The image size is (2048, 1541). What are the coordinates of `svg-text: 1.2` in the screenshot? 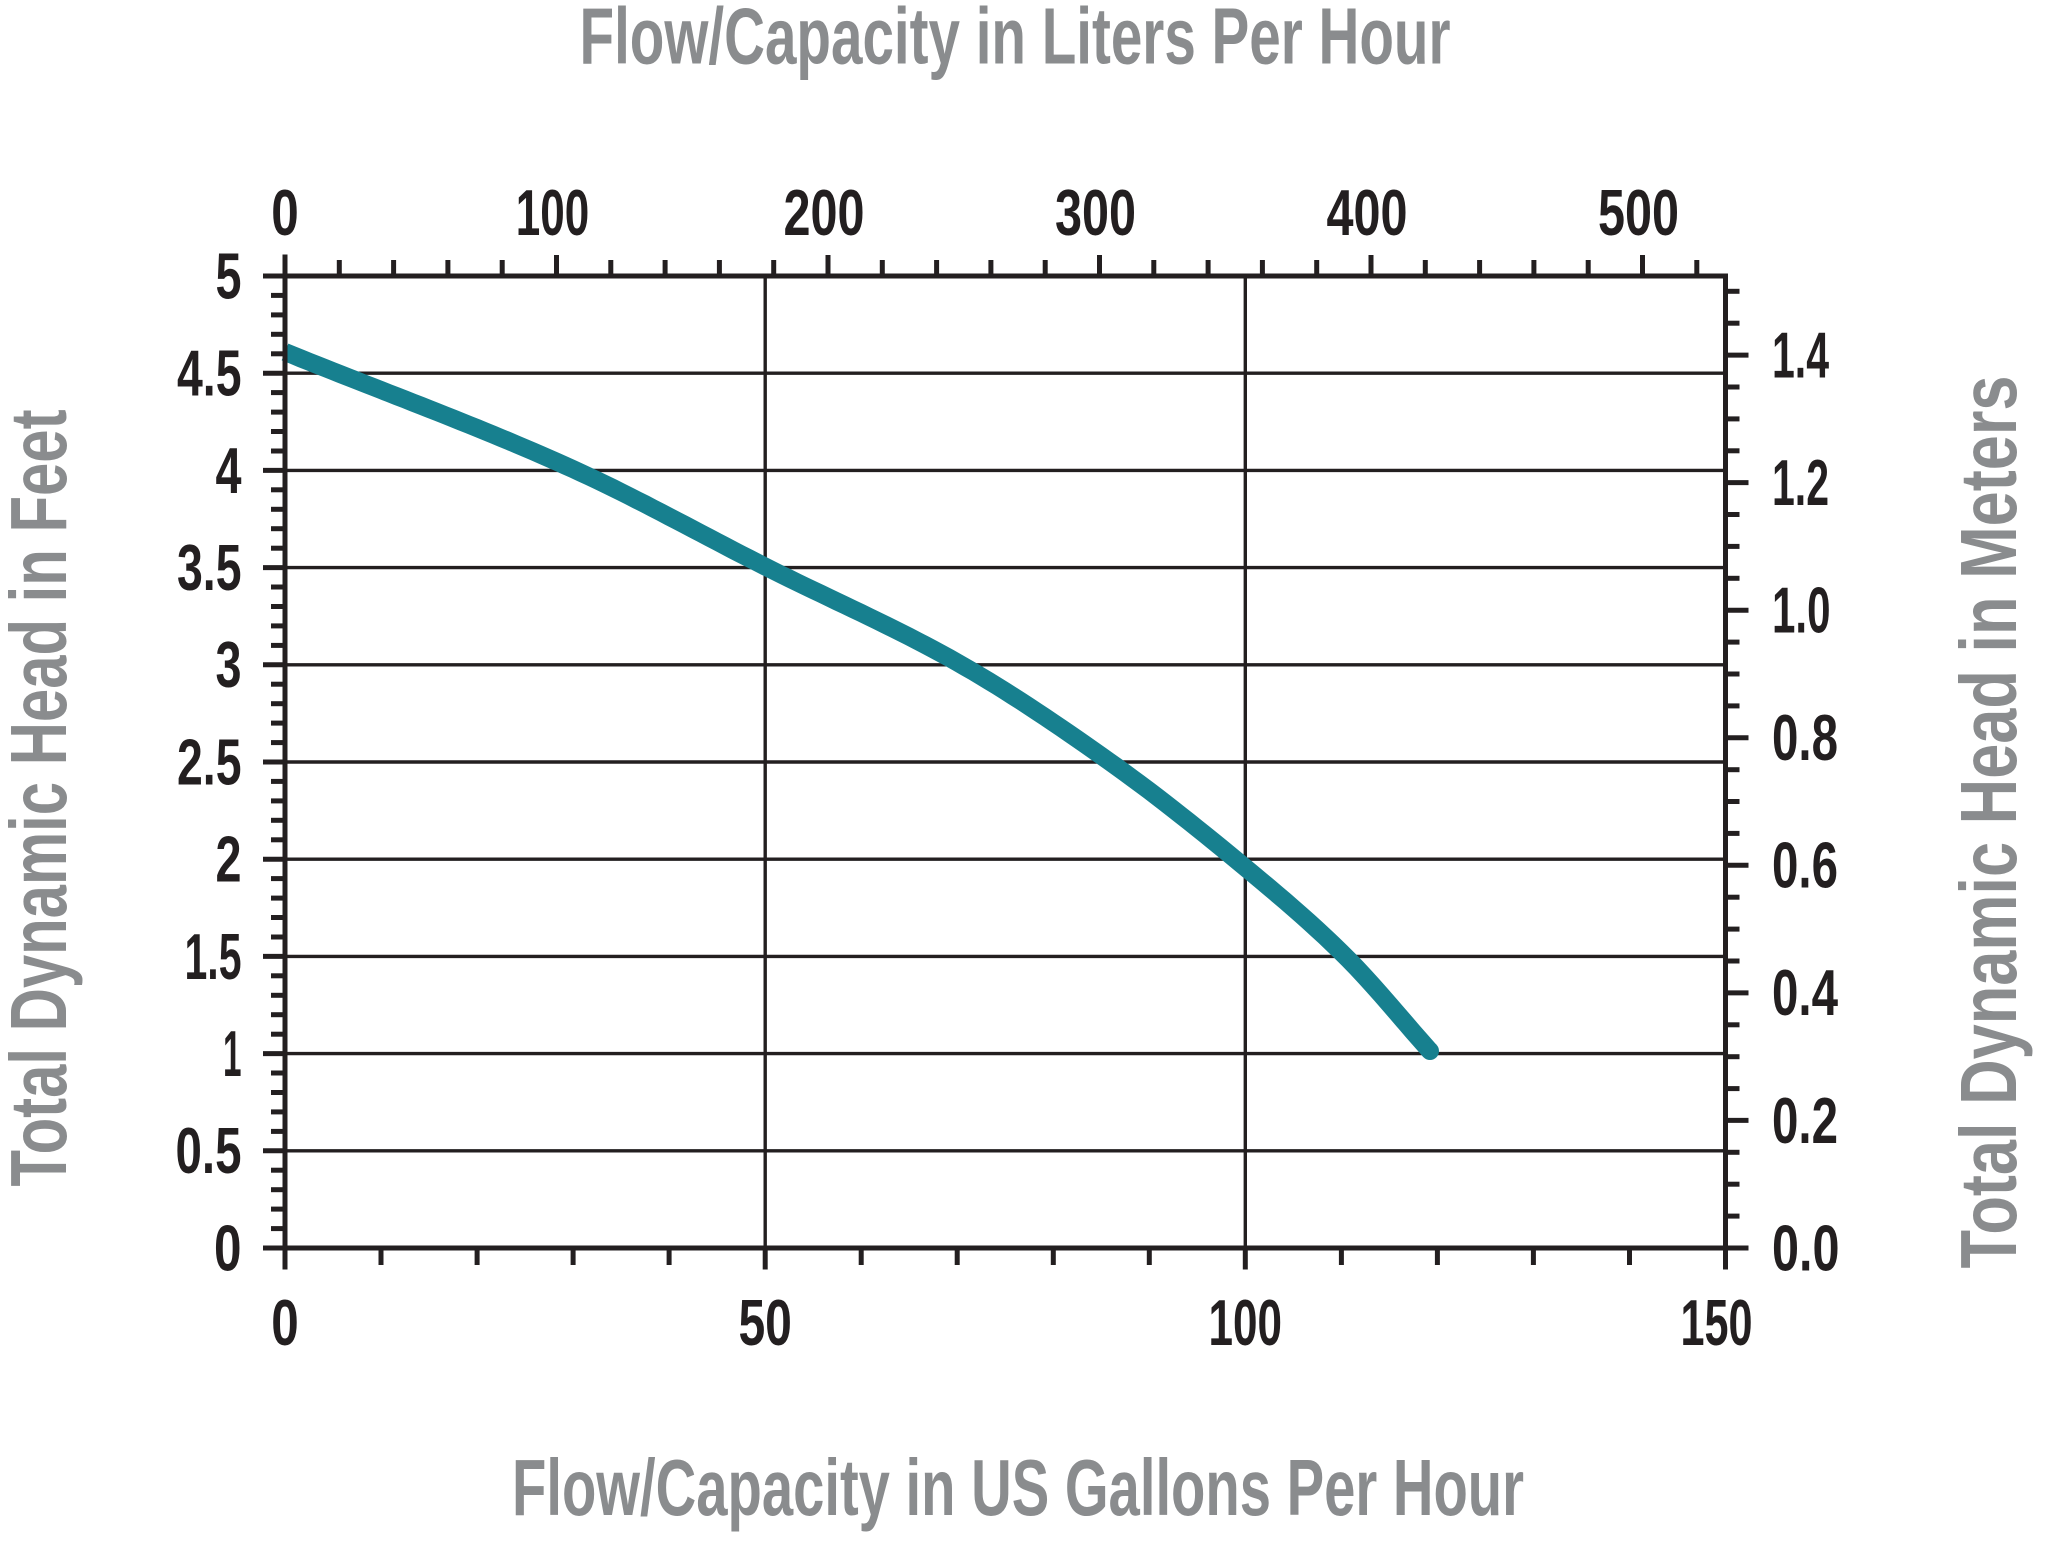 It's located at (1800, 482).